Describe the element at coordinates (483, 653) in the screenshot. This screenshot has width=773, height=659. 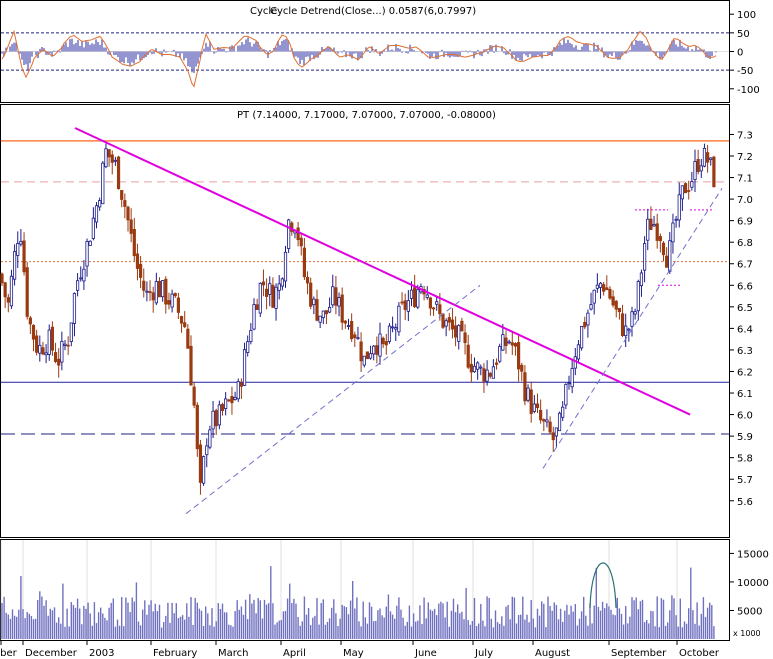
I see `x-tick-label: July` at that location.